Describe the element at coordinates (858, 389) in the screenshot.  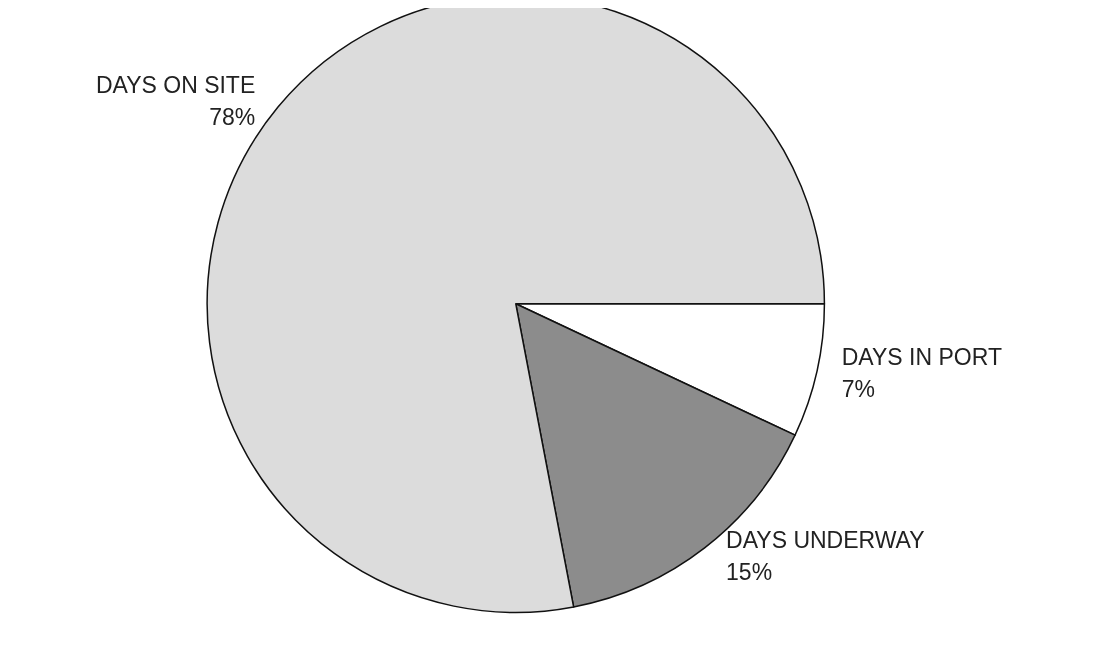
I see `data-label: 7%` at that location.